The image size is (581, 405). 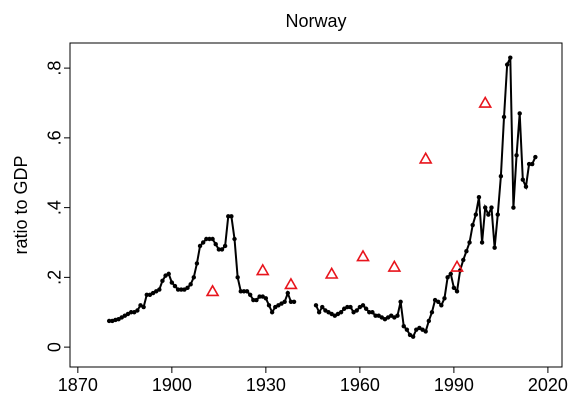 I want to click on x-tick-label: 1900, so click(x=172, y=385).